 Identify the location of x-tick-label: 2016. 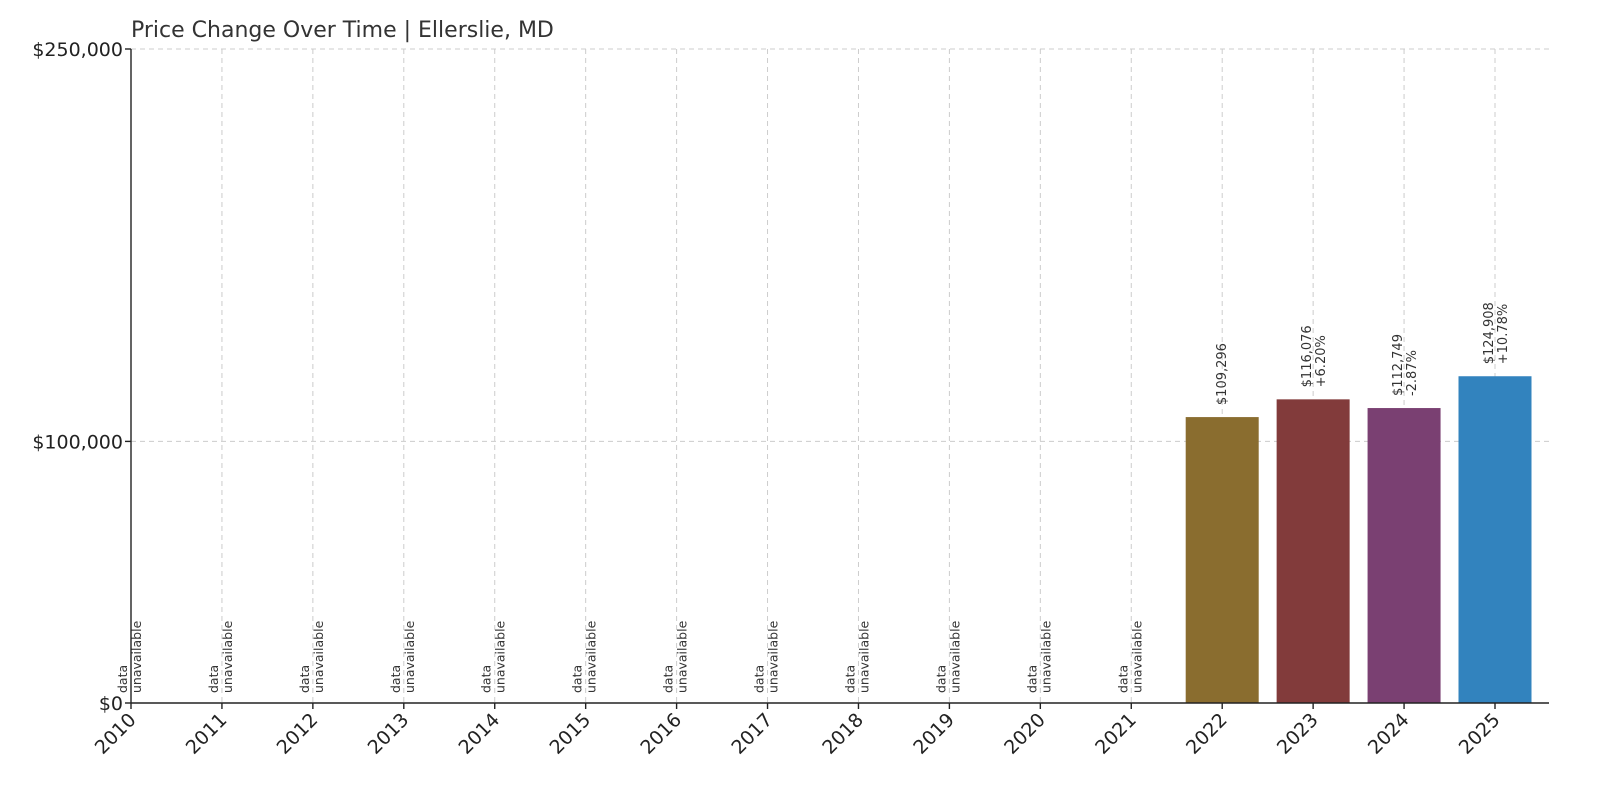
(661, 734).